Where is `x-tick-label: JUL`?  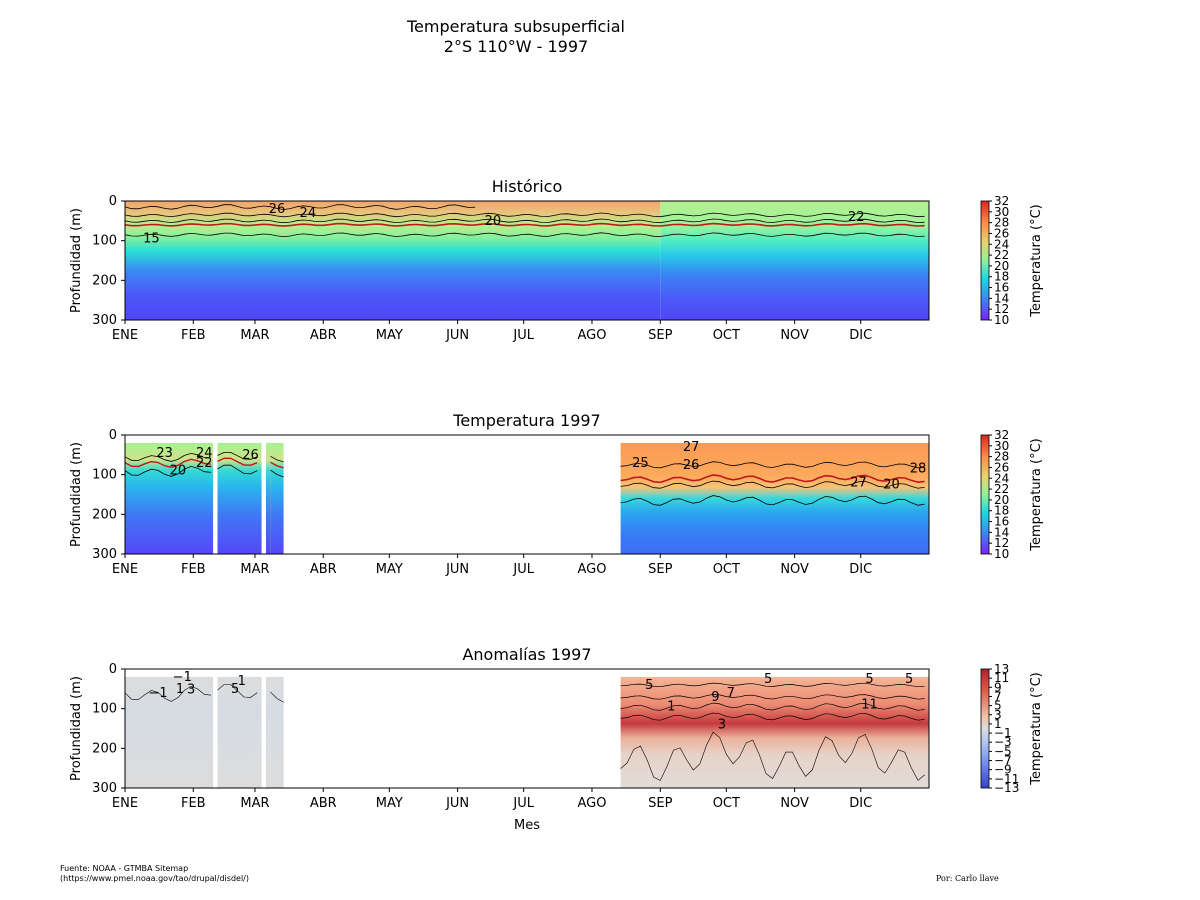 x-tick-label: JUL is located at coordinates (523, 569).